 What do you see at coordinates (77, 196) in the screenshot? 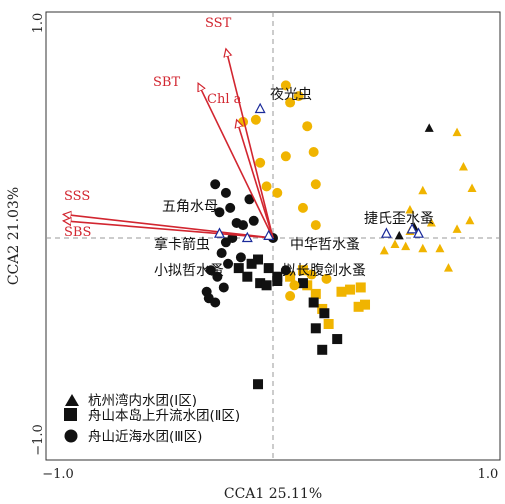
I see `env-label-sss: SSS` at bounding box center [77, 196].